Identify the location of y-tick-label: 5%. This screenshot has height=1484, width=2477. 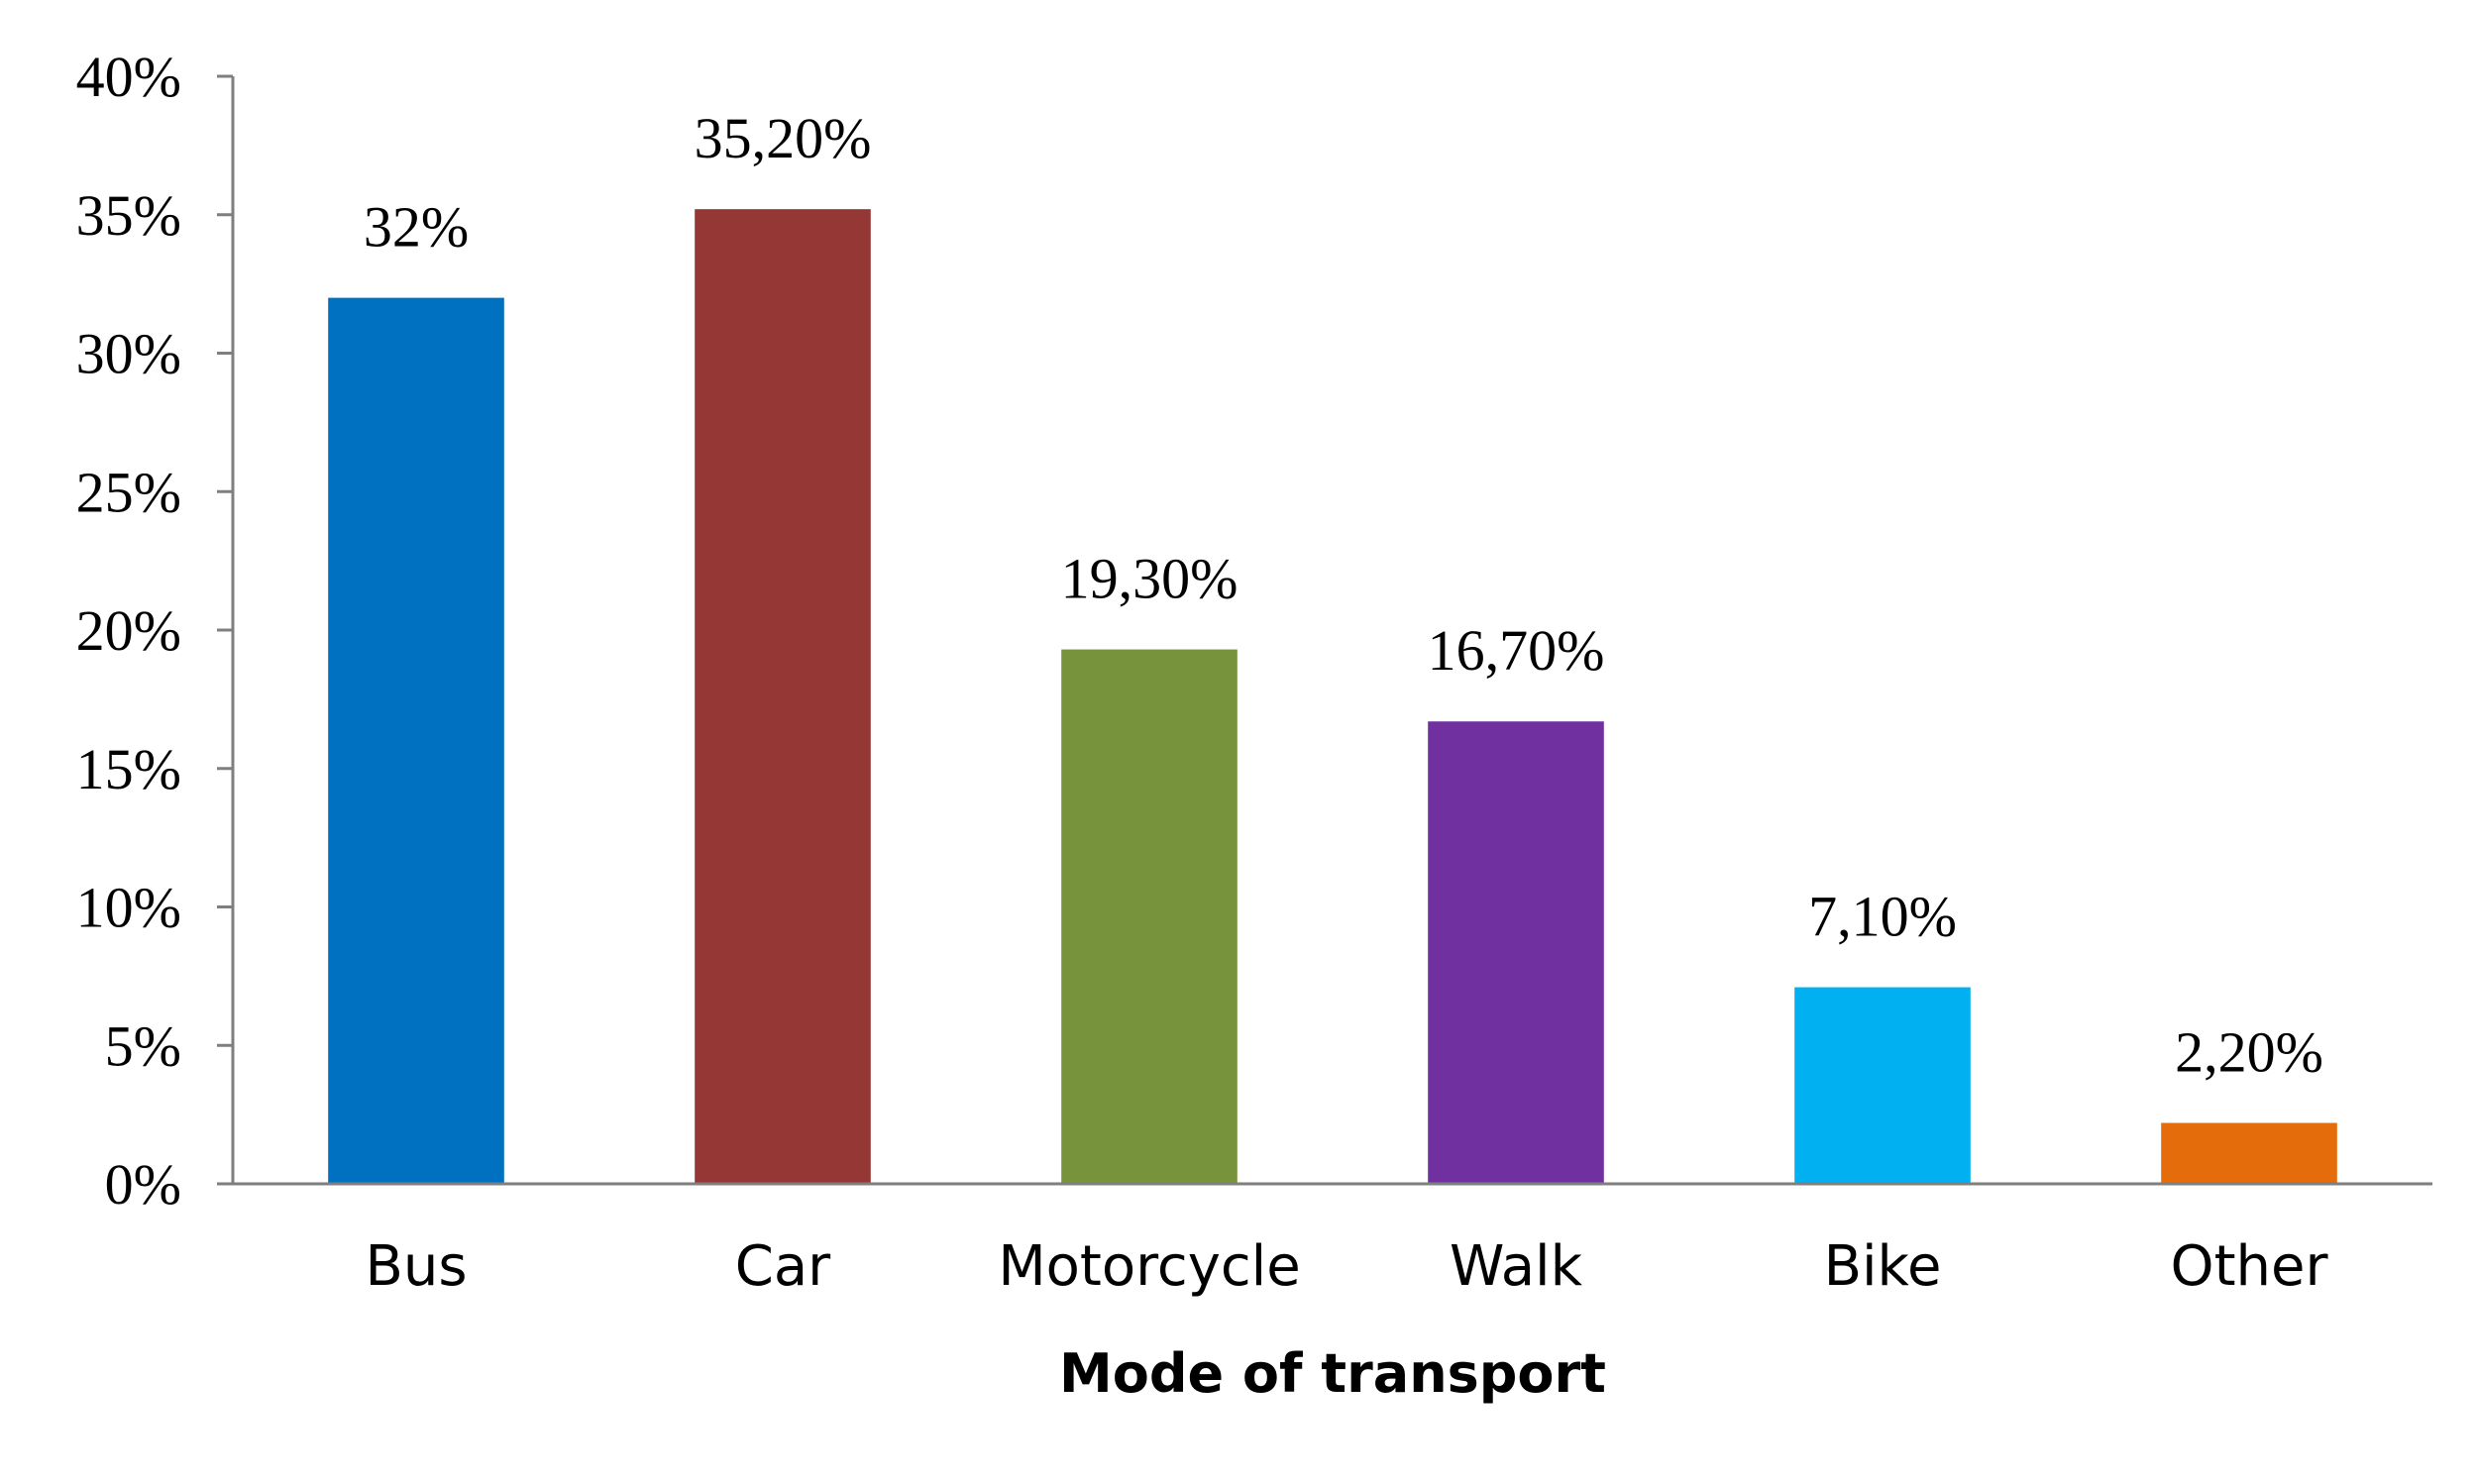
(143, 1045).